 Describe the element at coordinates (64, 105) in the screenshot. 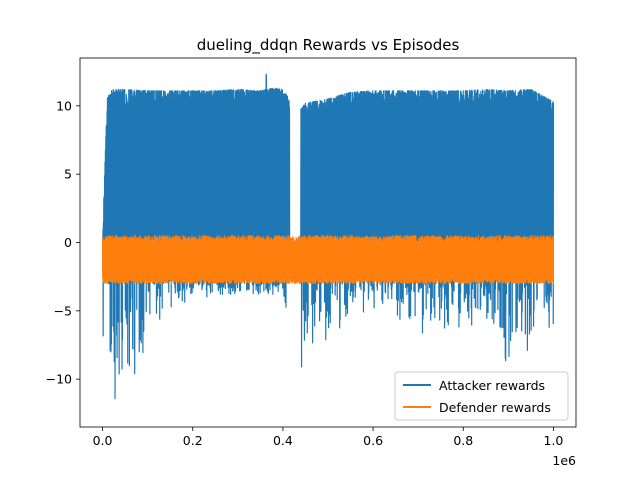

I see `y-tick-label: 10` at that location.